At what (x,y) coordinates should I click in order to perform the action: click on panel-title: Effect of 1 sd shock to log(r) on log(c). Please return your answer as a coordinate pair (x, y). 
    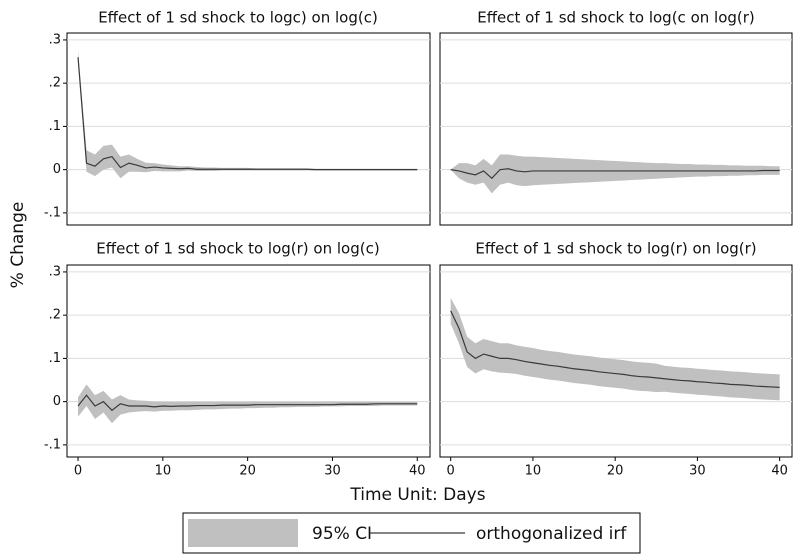
    Looking at the image, I should click on (237, 249).